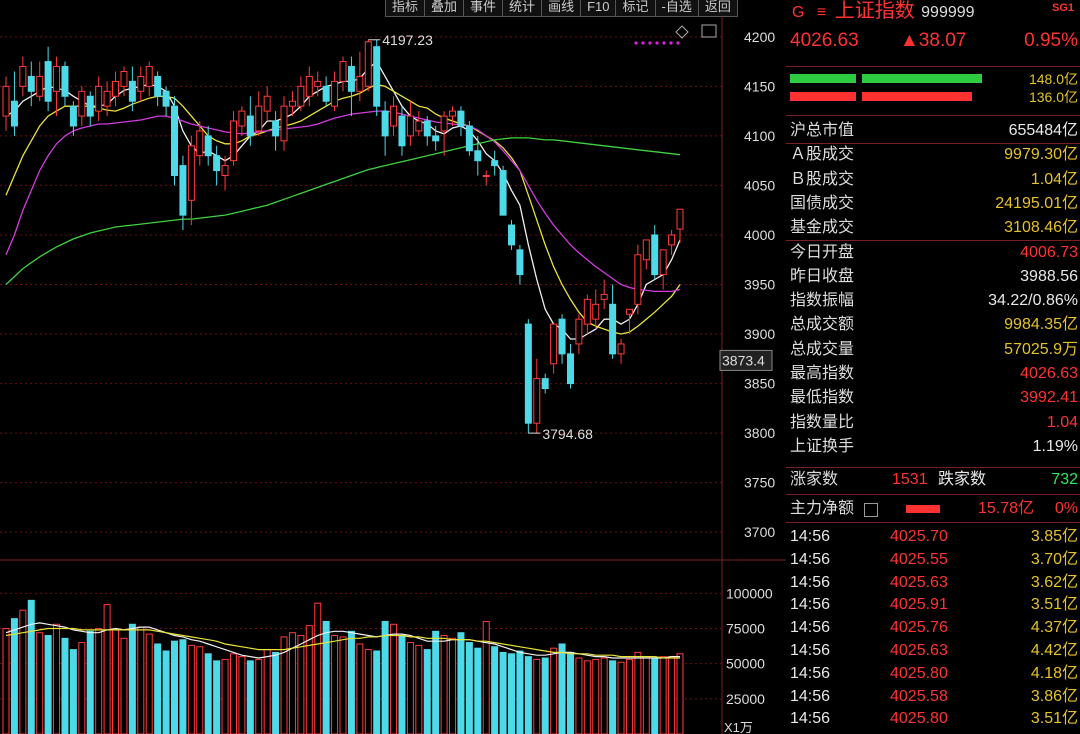 Image resolution: width=1080 pixels, height=734 pixels. Describe the element at coordinates (822, 179) in the screenshot. I see `stat-label: Ｂ股成交` at that location.